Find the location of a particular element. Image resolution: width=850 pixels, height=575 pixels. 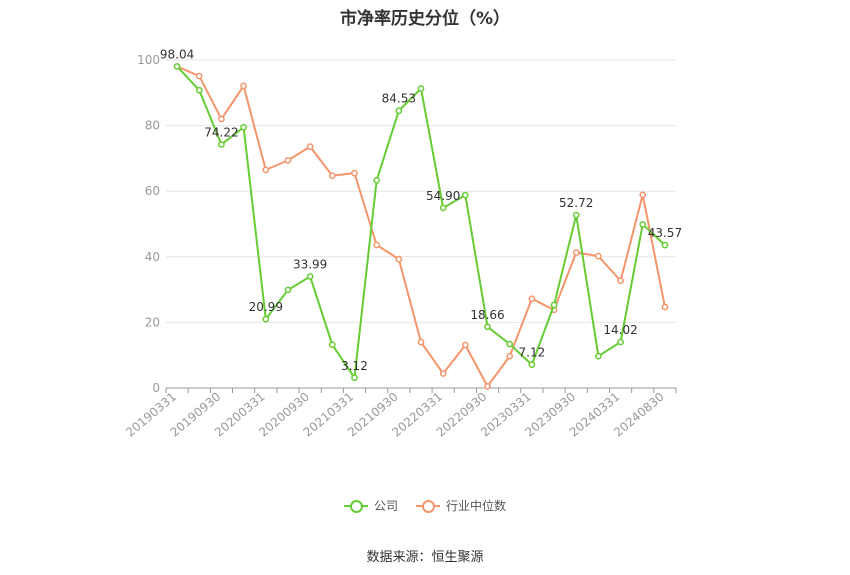

data-label: 84.53 is located at coordinates (399, 99).